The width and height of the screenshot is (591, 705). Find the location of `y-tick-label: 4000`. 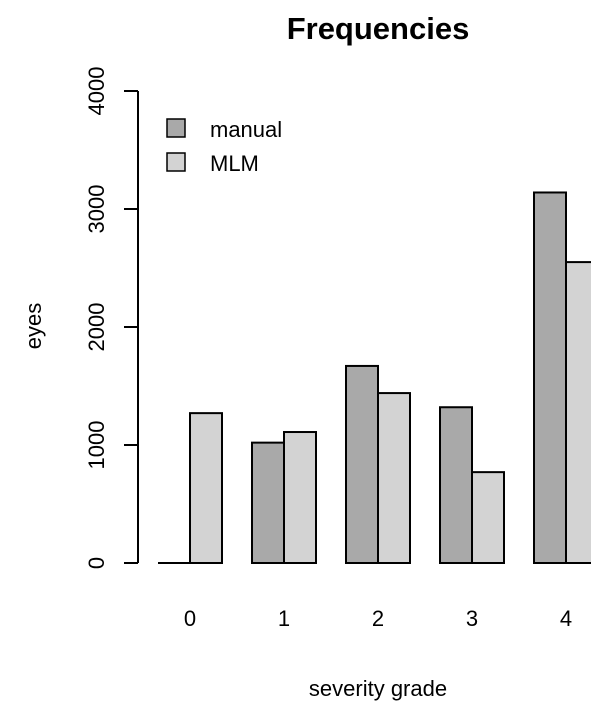

y-tick-label: 4000 is located at coordinates (96, 91).